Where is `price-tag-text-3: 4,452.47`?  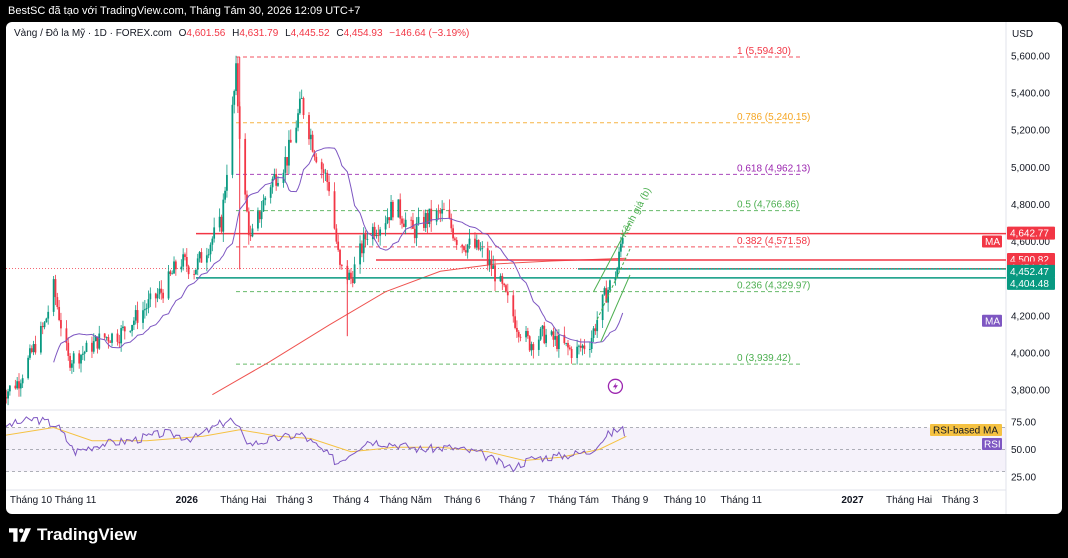
price-tag-text-3: 4,452.47 is located at coordinates (1029, 272).